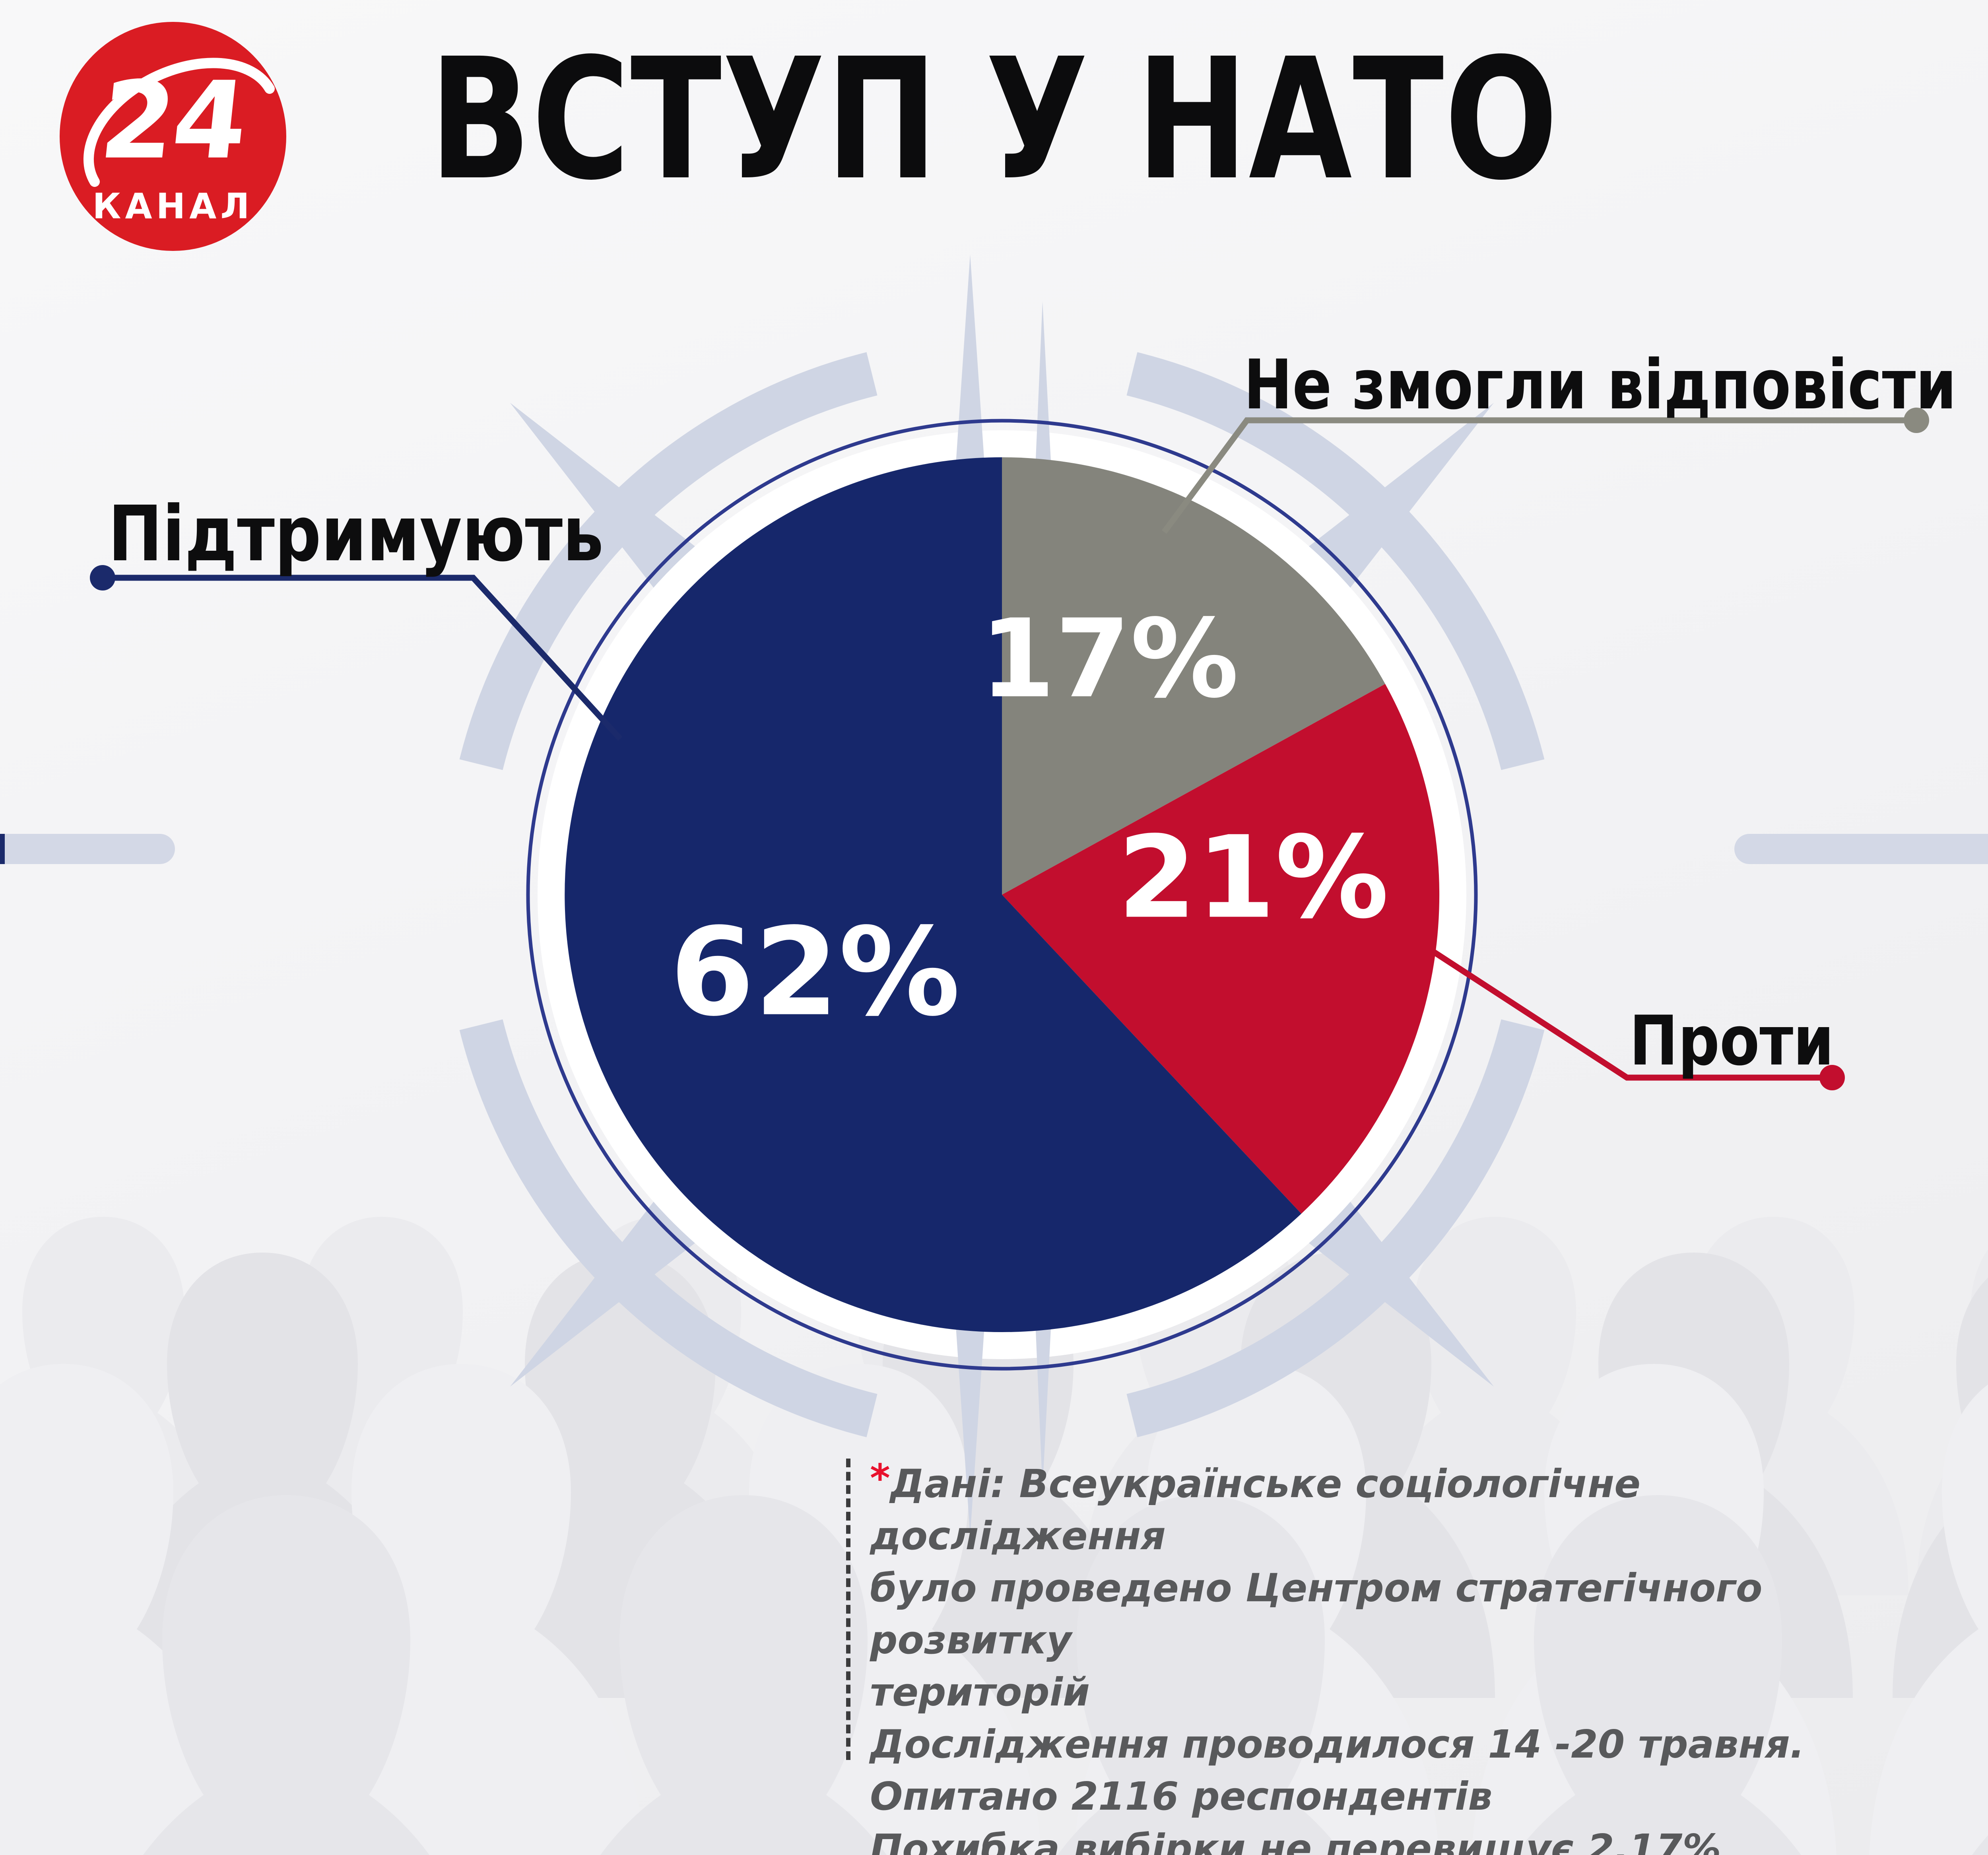  I want to click on percent-support: 62%, so click(815, 972).